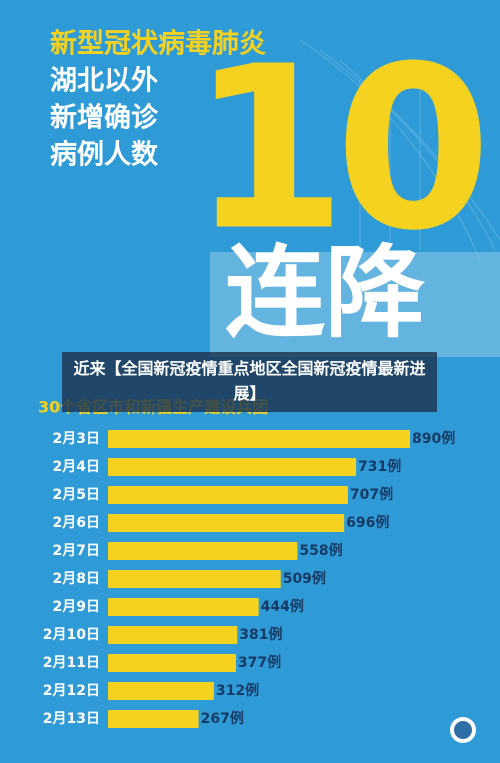 The width and height of the screenshot is (500, 763). What do you see at coordinates (76, 607) in the screenshot?
I see `category-label: 2月9日` at bounding box center [76, 607].